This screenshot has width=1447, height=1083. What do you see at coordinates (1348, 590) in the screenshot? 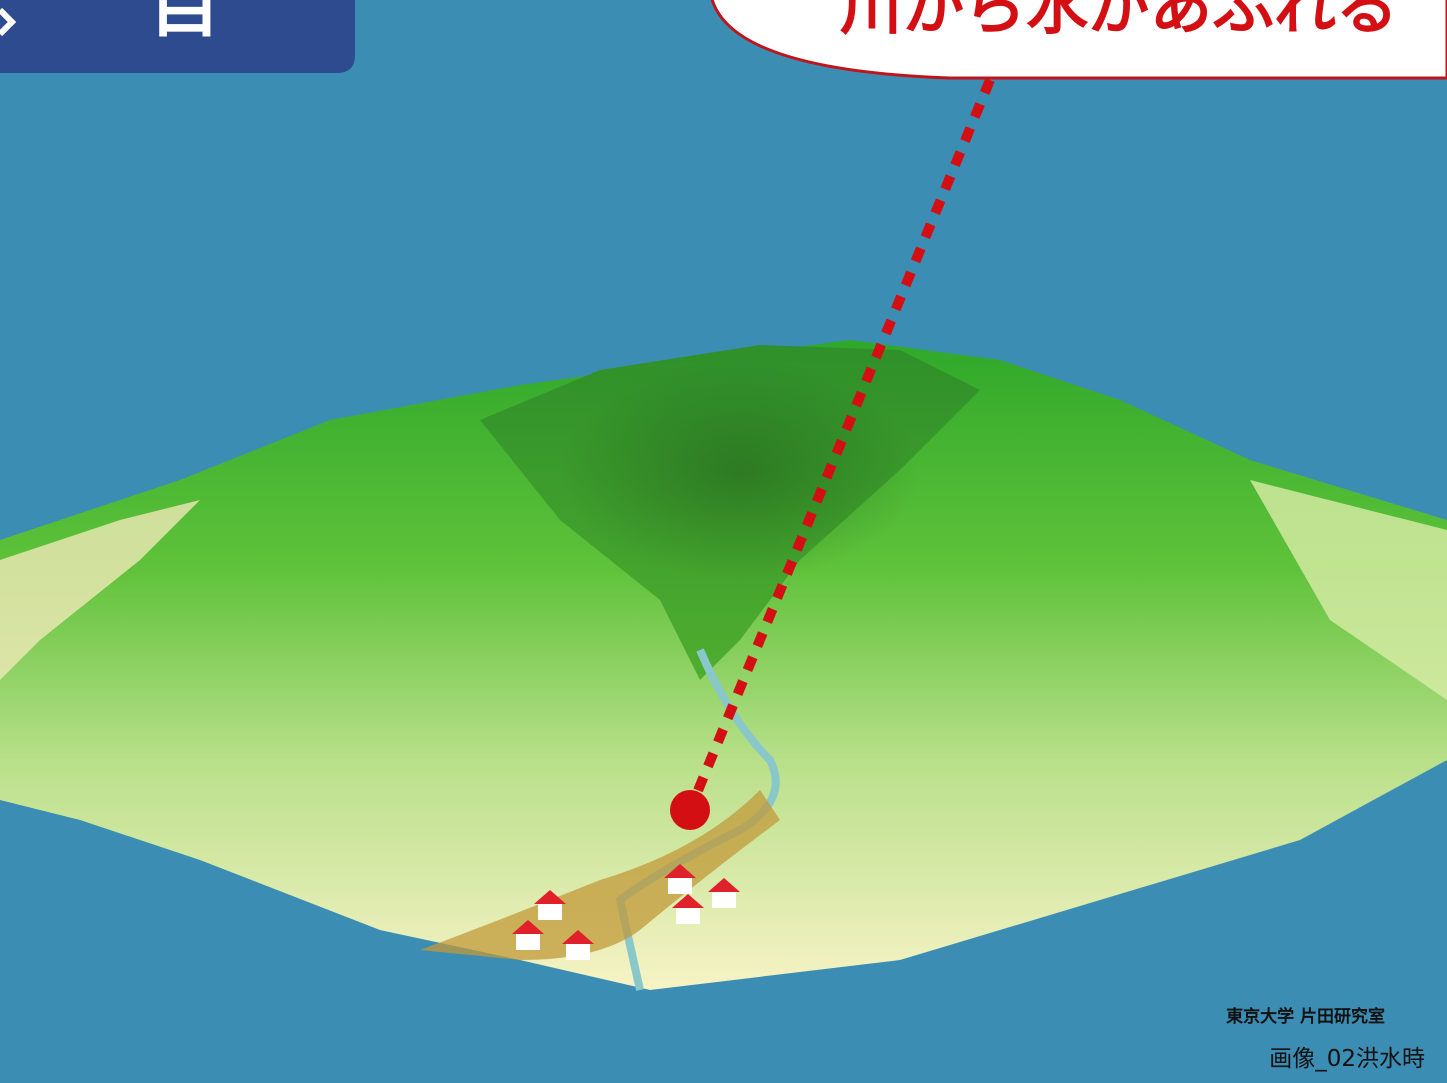
I see `right-slope` at bounding box center [1348, 590].